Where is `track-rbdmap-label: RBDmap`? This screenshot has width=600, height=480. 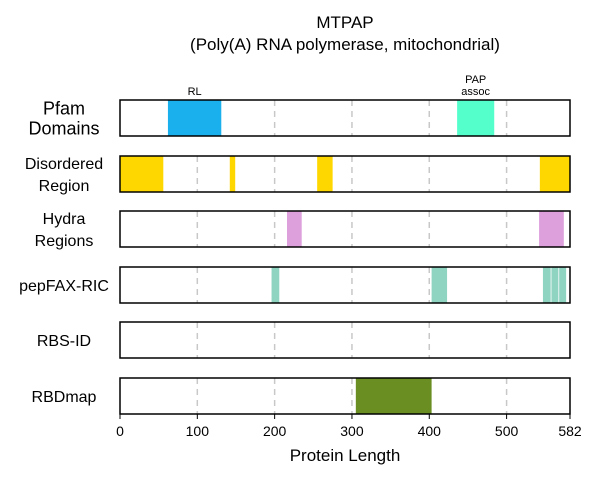 track-rbdmap-label: RBDmap is located at coordinates (64, 397).